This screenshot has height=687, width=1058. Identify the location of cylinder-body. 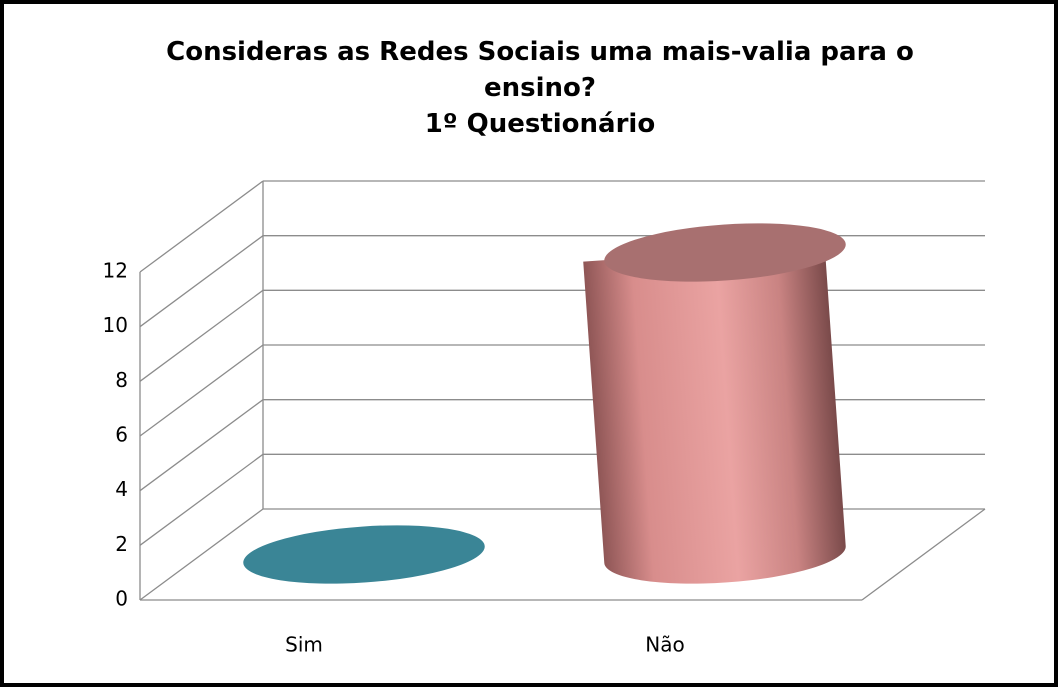
(714, 414).